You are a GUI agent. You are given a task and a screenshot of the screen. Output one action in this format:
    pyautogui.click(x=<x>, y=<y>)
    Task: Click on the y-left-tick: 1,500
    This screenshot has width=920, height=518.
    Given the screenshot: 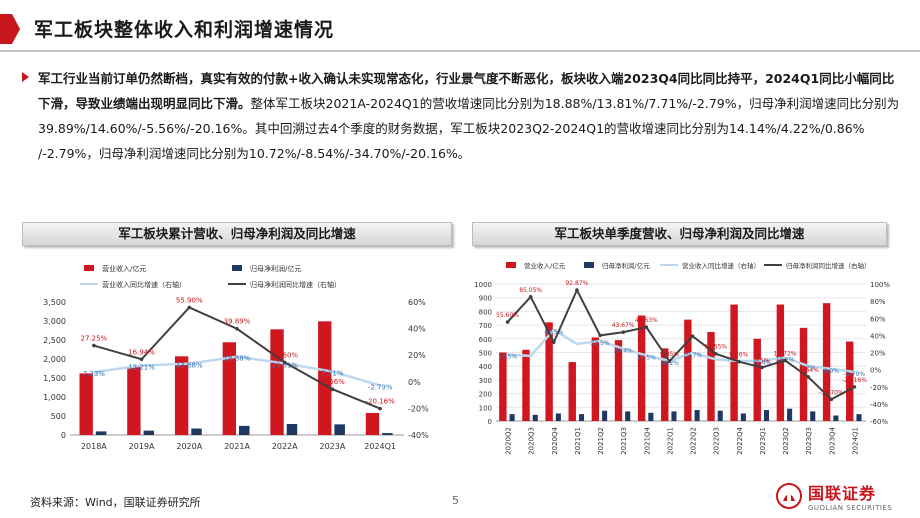 What is the action you would take?
    pyautogui.click(x=54, y=378)
    